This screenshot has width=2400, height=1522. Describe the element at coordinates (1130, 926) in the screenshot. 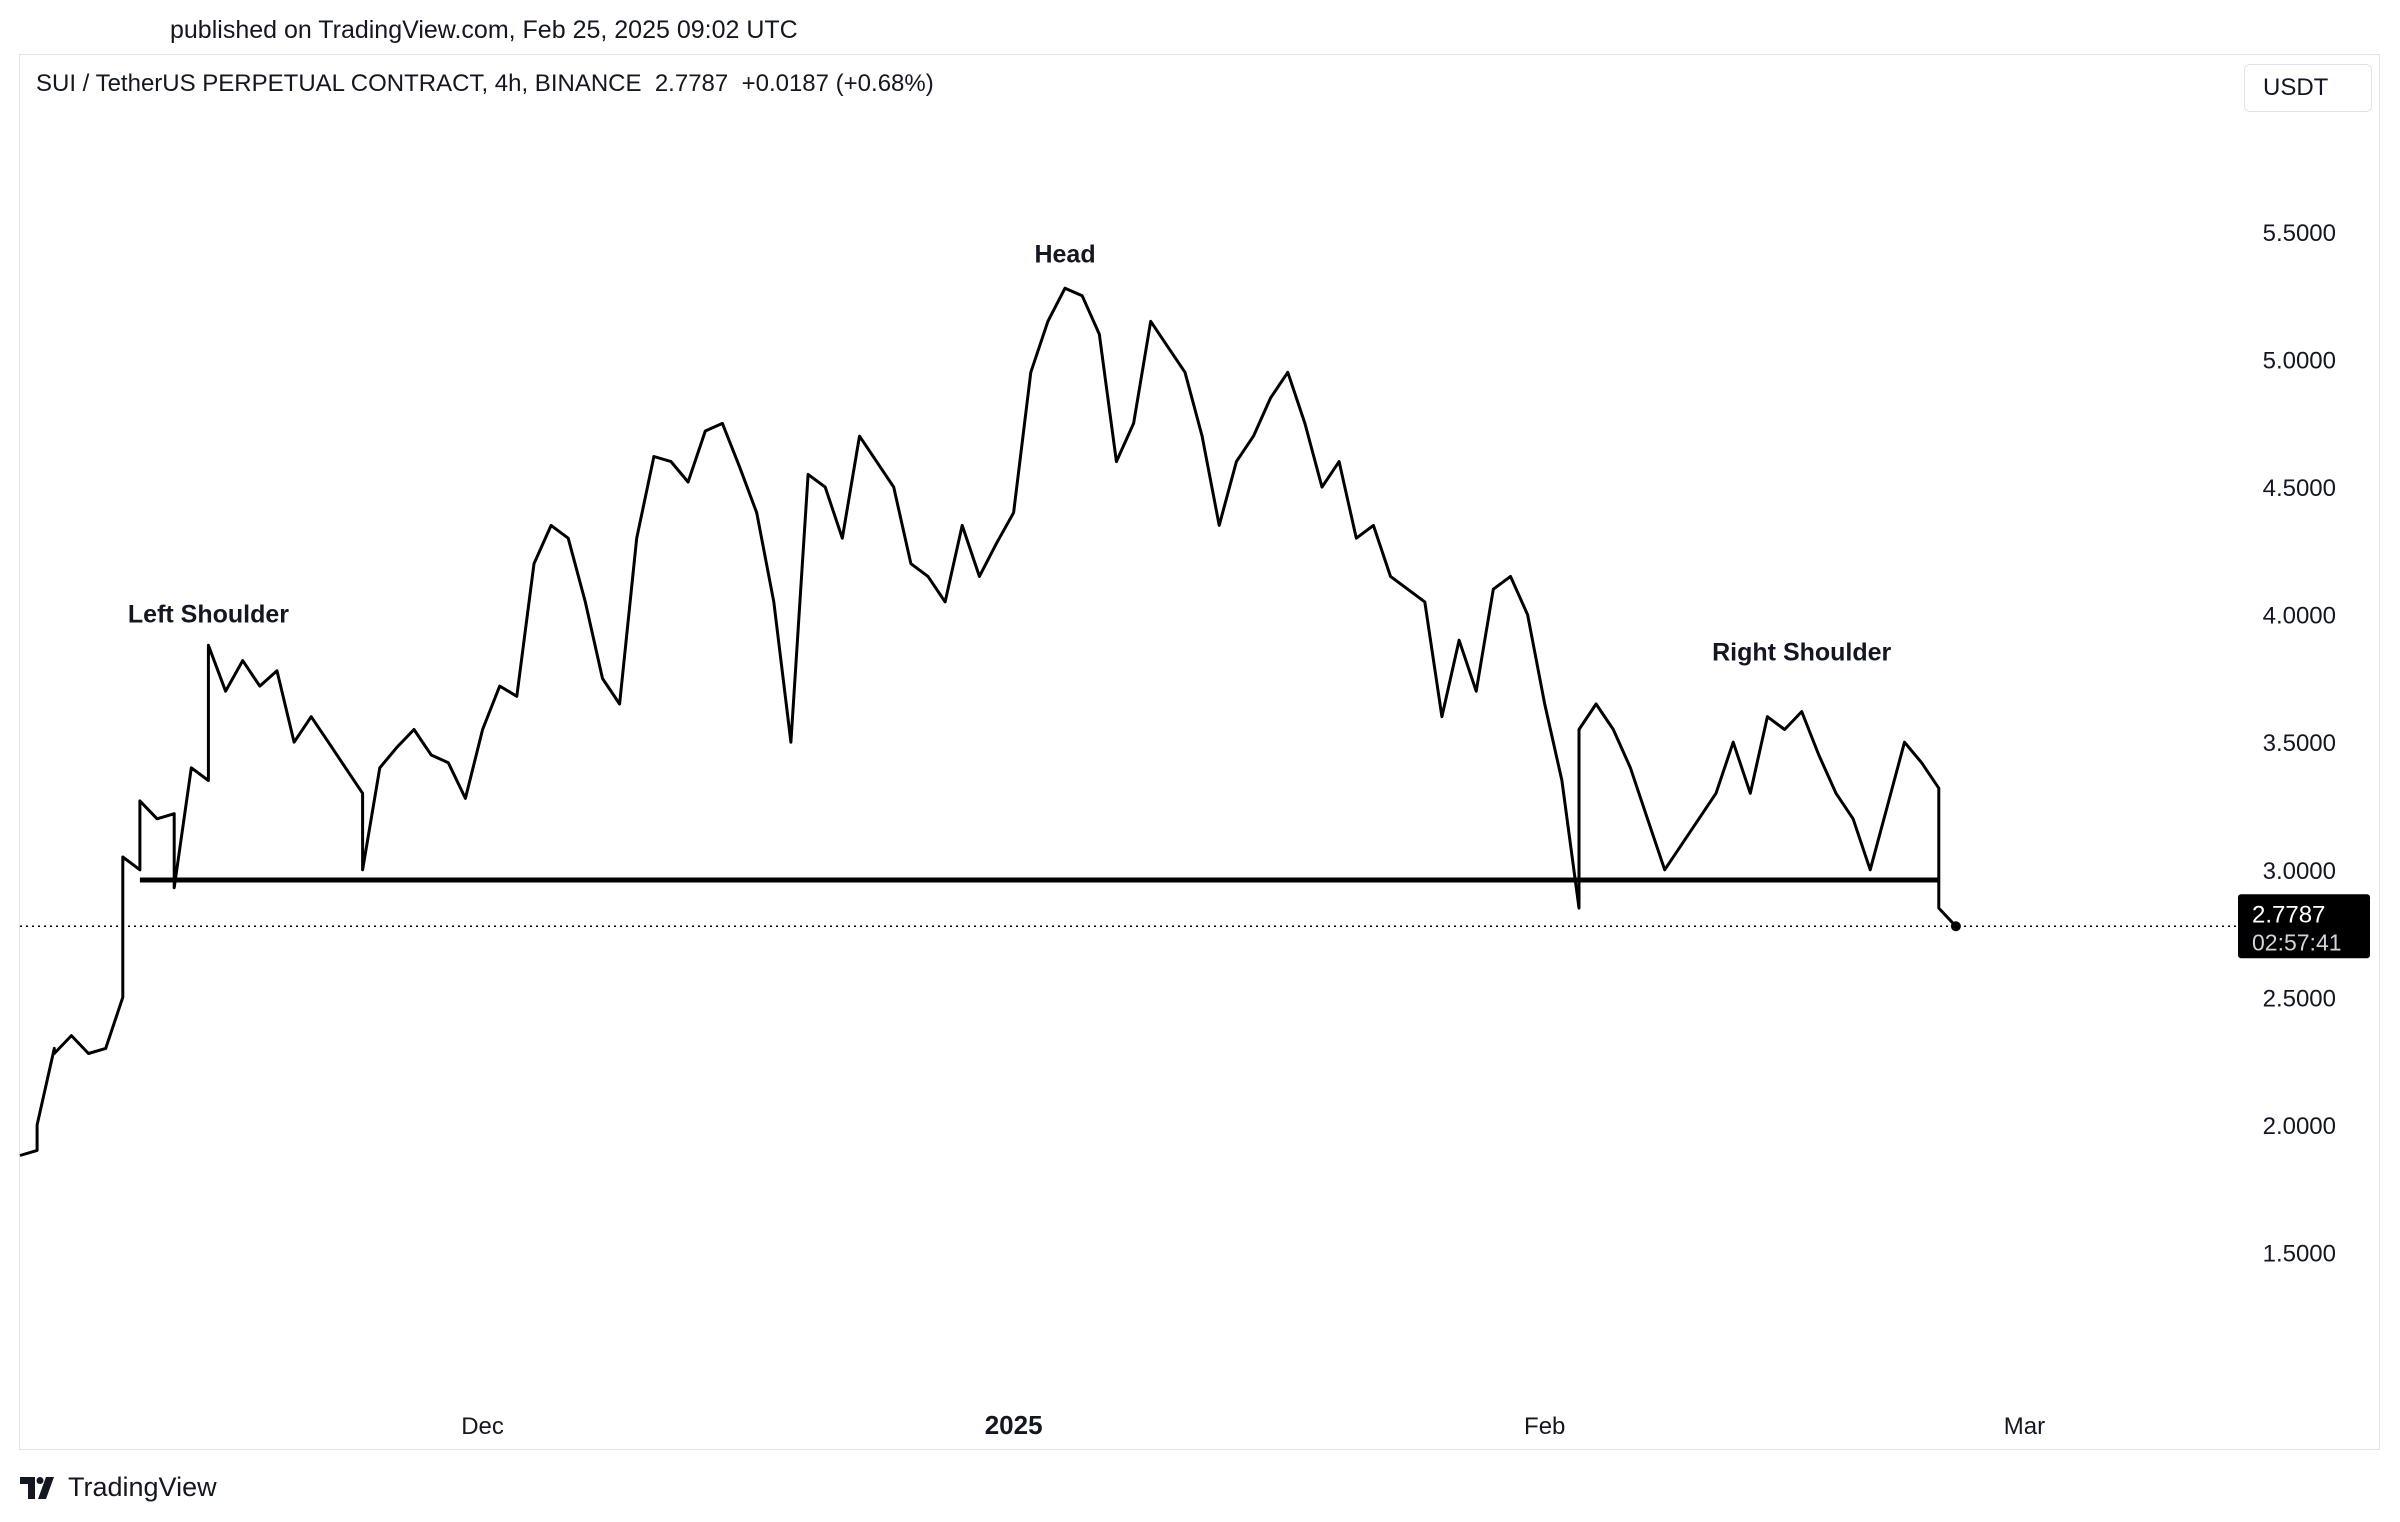

I see `last-price-layer` at that location.